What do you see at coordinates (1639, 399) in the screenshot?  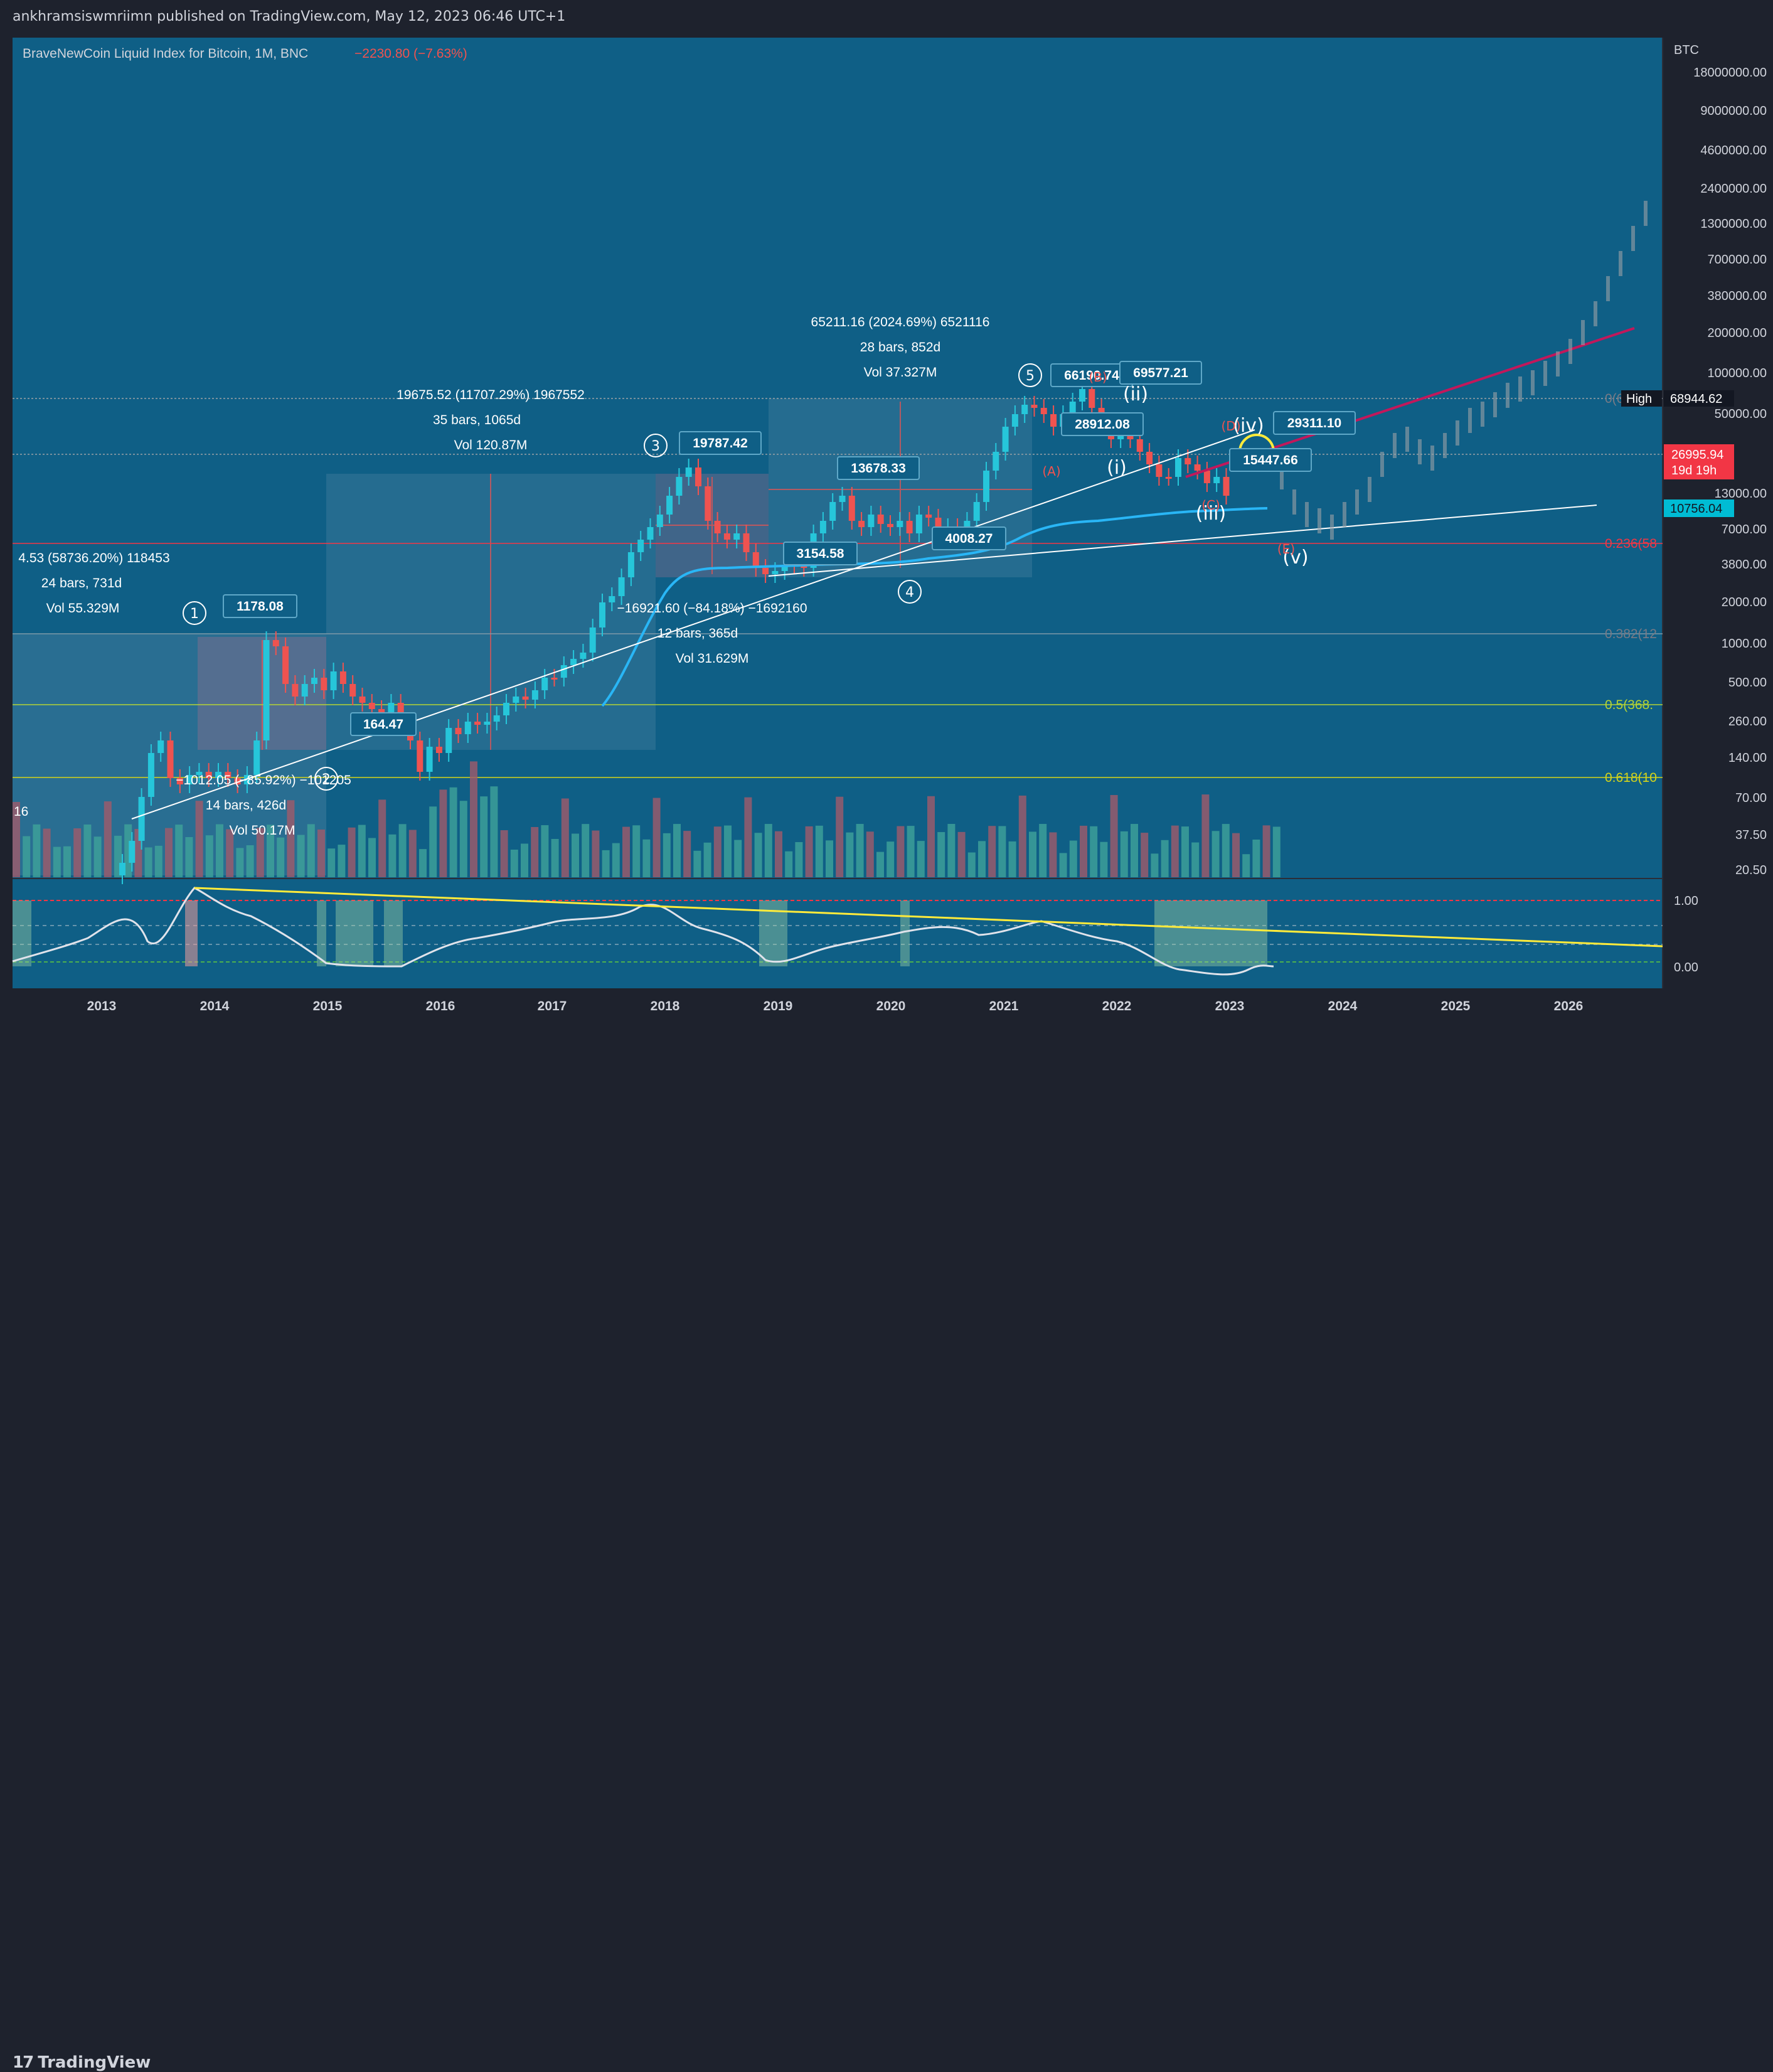 I see `svg-text: High` at bounding box center [1639, 399].